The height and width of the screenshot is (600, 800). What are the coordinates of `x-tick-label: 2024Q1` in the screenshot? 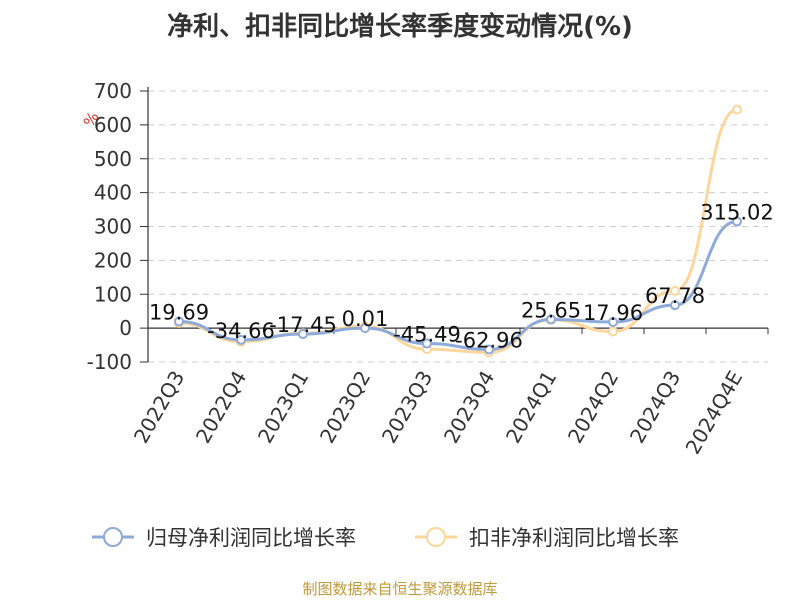 It's located at (531, 407).